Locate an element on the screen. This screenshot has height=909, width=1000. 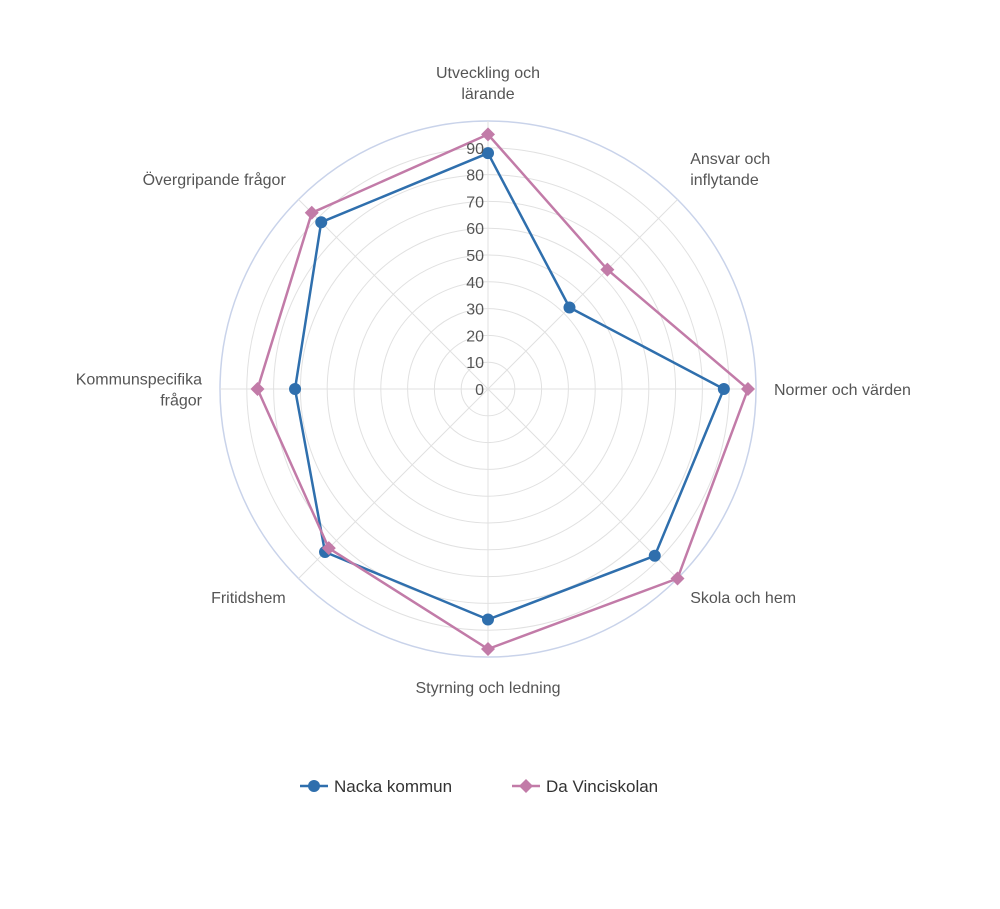
category-label-line: Övergripande frågor is located at coordinates (215, 180).